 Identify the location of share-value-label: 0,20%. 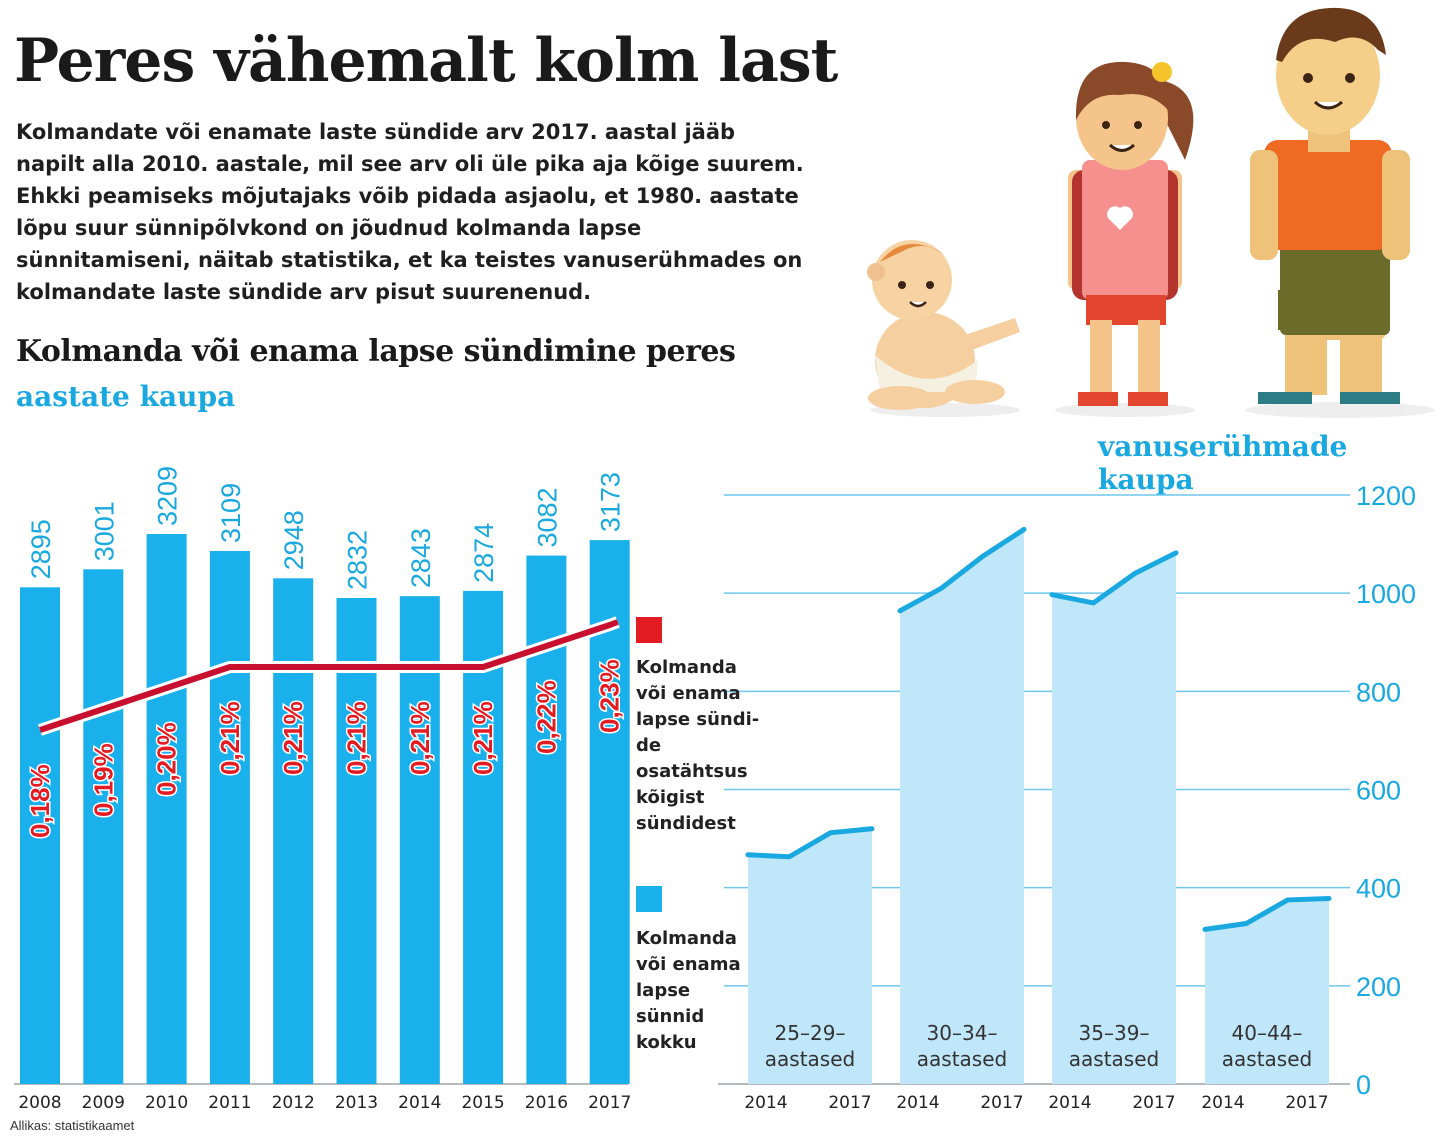
(167, 759).